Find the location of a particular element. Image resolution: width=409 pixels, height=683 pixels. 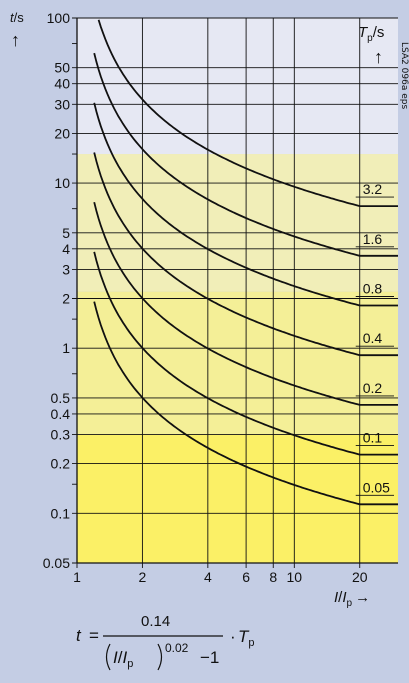

left-paren is located at coordinates (108, 657).